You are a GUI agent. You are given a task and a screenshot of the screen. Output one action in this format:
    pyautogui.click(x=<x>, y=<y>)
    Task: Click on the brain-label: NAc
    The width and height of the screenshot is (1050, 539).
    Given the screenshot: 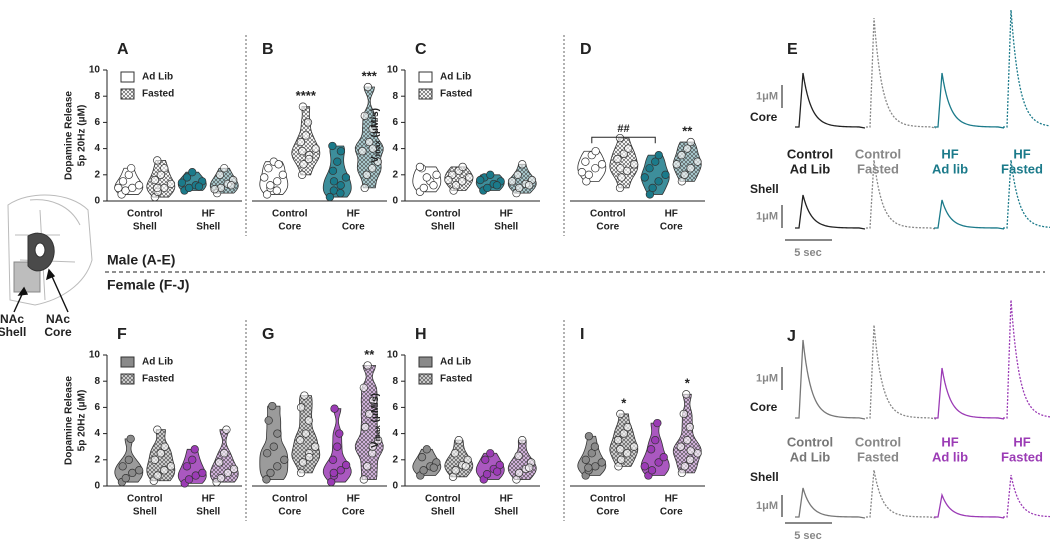 What is the action you would take?
    pyautogui.click(x=58, y=319)
    